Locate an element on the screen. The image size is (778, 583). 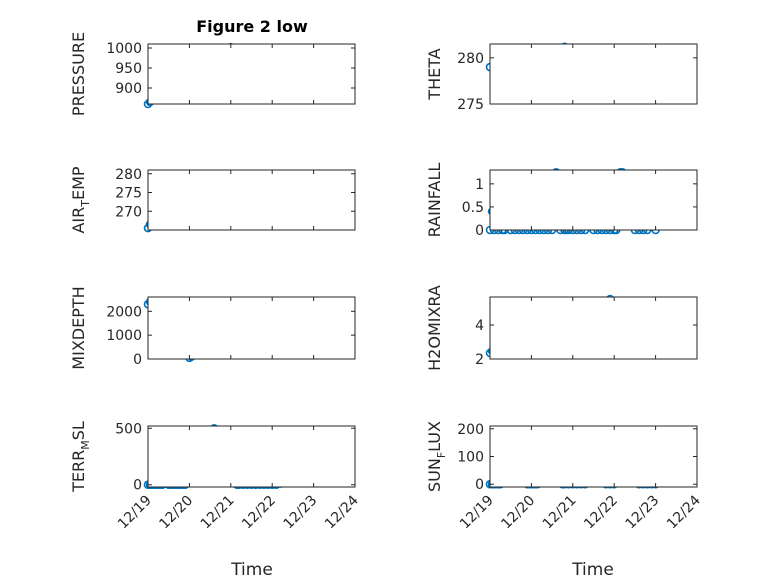
y-axis-label: PRESSURE is located at coordinates (78, 74).